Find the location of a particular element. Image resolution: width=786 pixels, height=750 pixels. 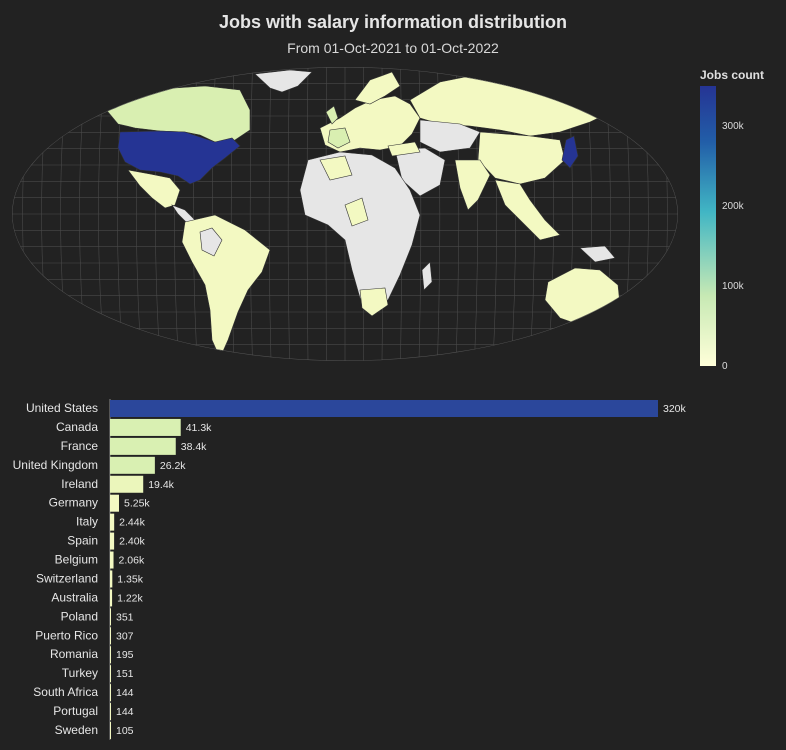

country-france is located at coordinates (339, 138).